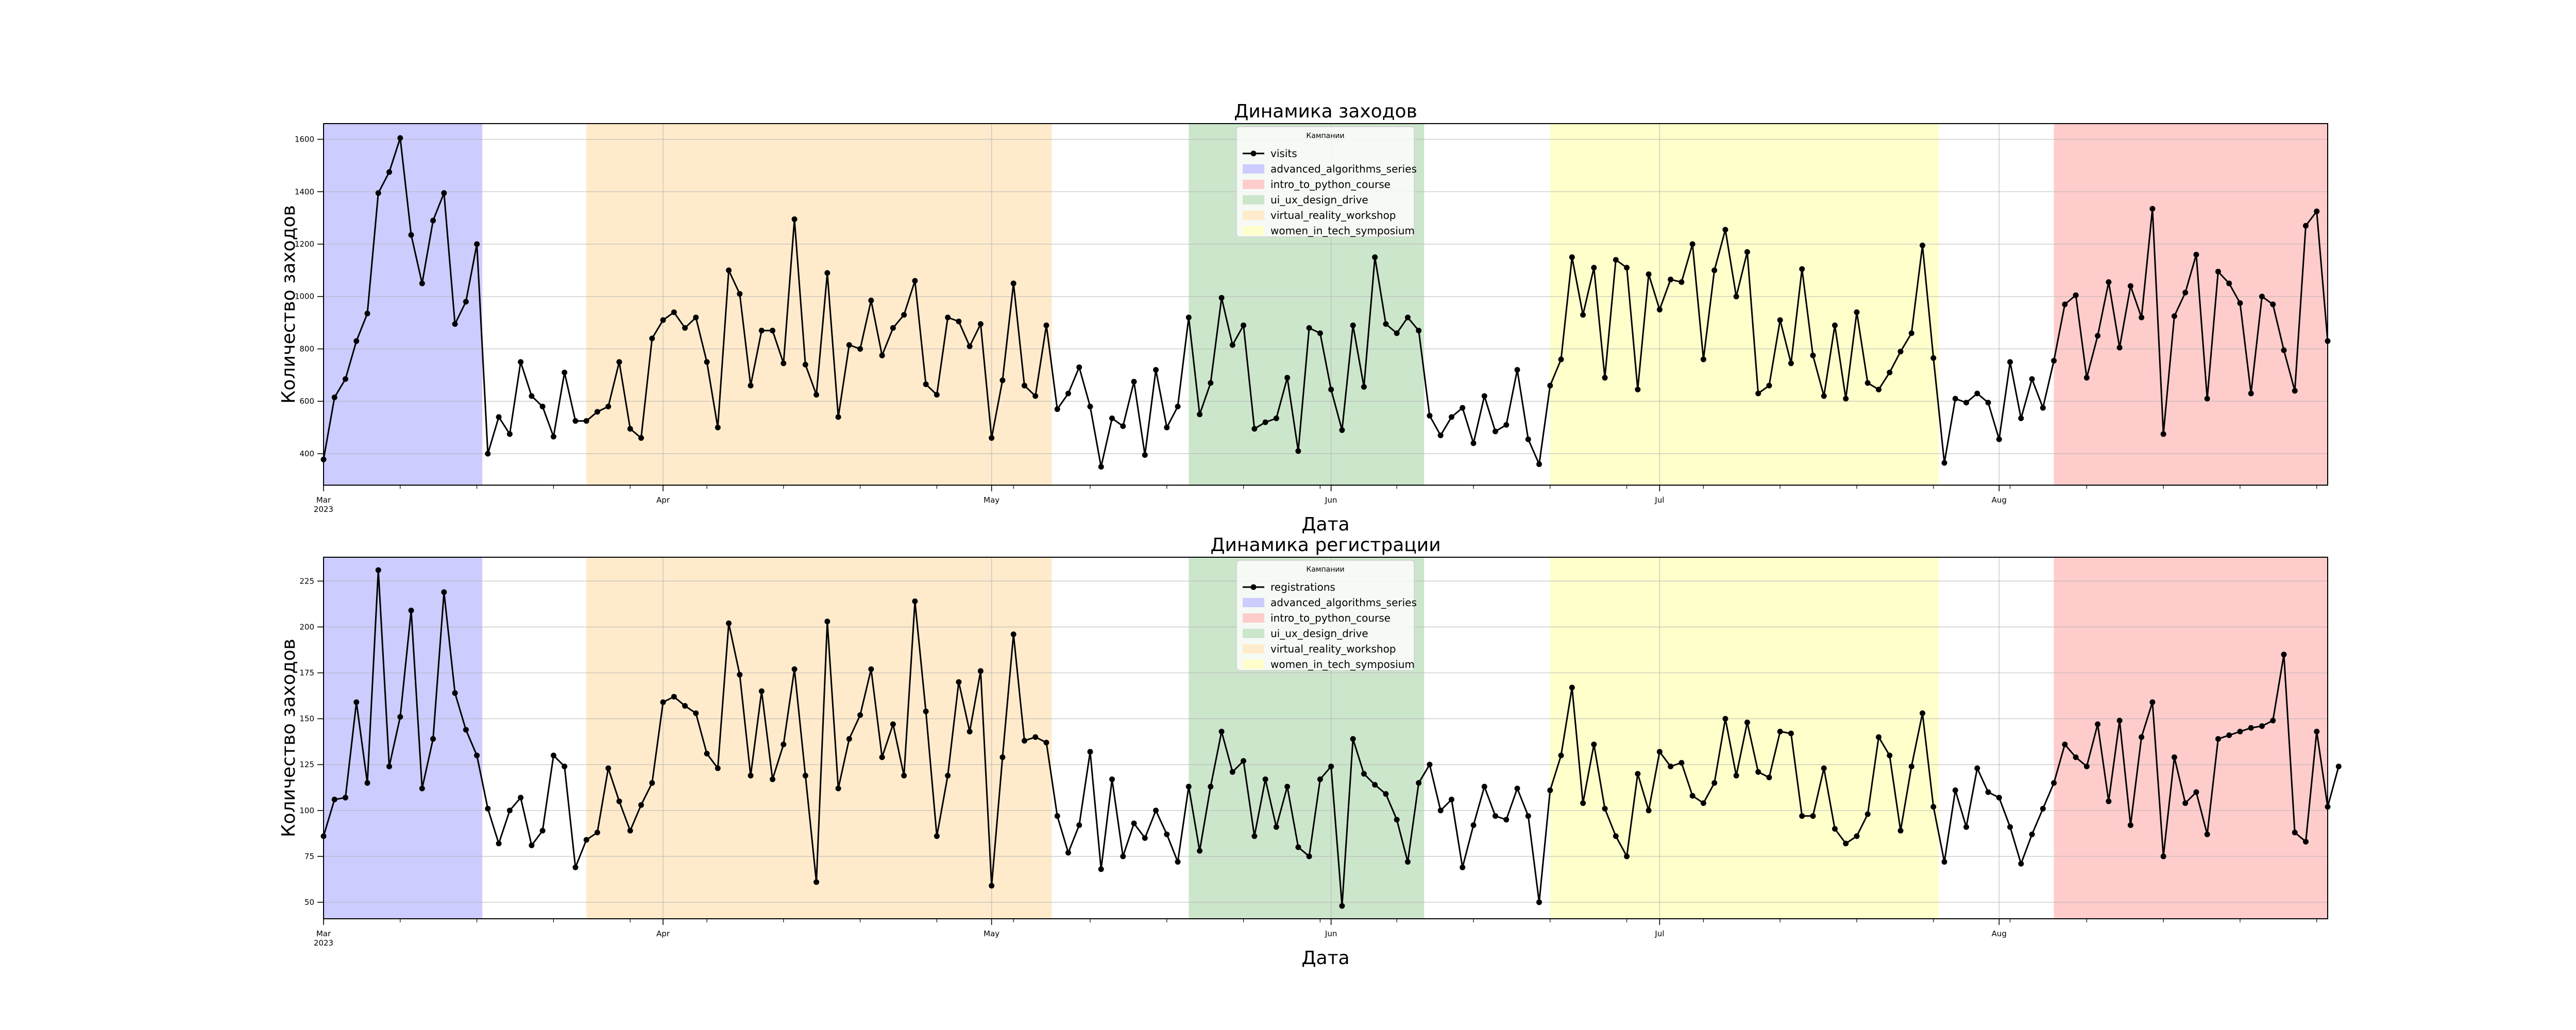  I want to click on y-tick-label: 75, so click(309, 857).